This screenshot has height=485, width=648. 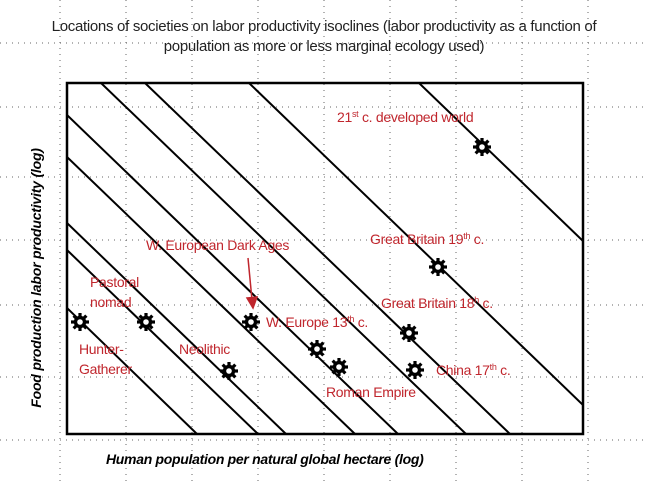 What do you see at coordinates (252, 283) in the screenshot?
I see `arrow-dark-ages` at bounding box center [252, 283].